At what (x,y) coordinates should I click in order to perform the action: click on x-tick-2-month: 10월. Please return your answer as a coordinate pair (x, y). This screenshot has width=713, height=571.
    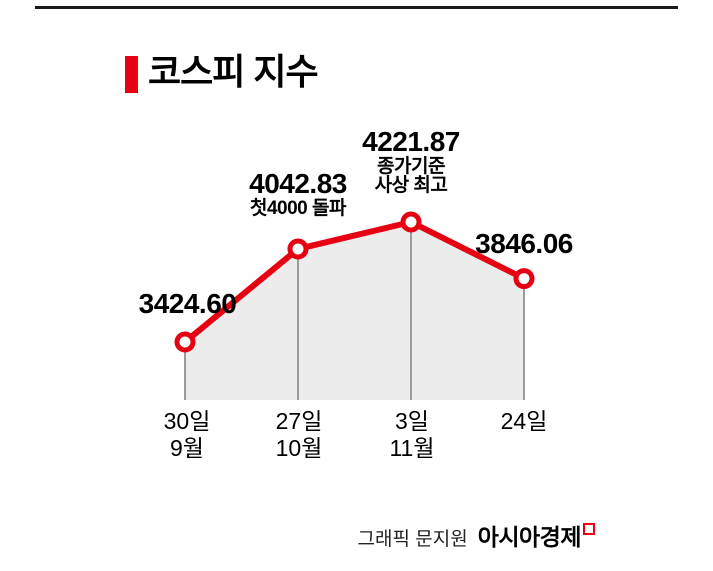
    Looking at the image, I should click on (299, 448).